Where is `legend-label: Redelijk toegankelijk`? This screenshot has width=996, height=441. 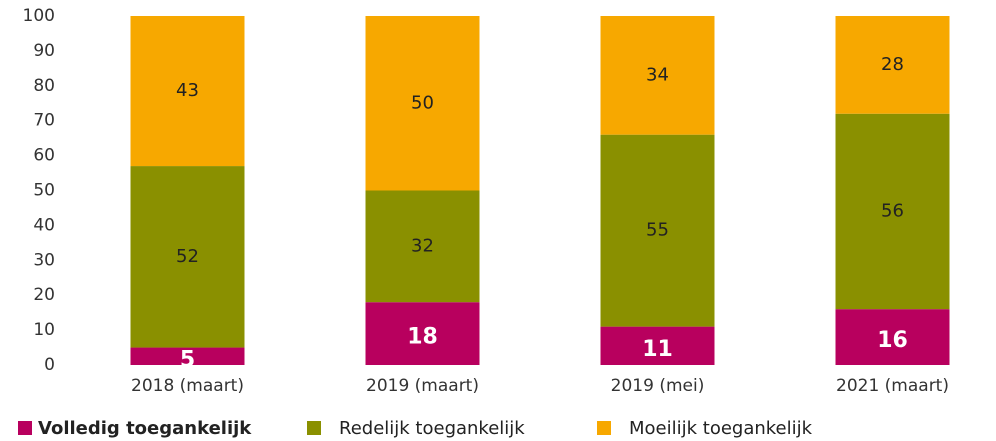 legend-label: Redelijk toegankelijk is located at coordinates (432, 428).